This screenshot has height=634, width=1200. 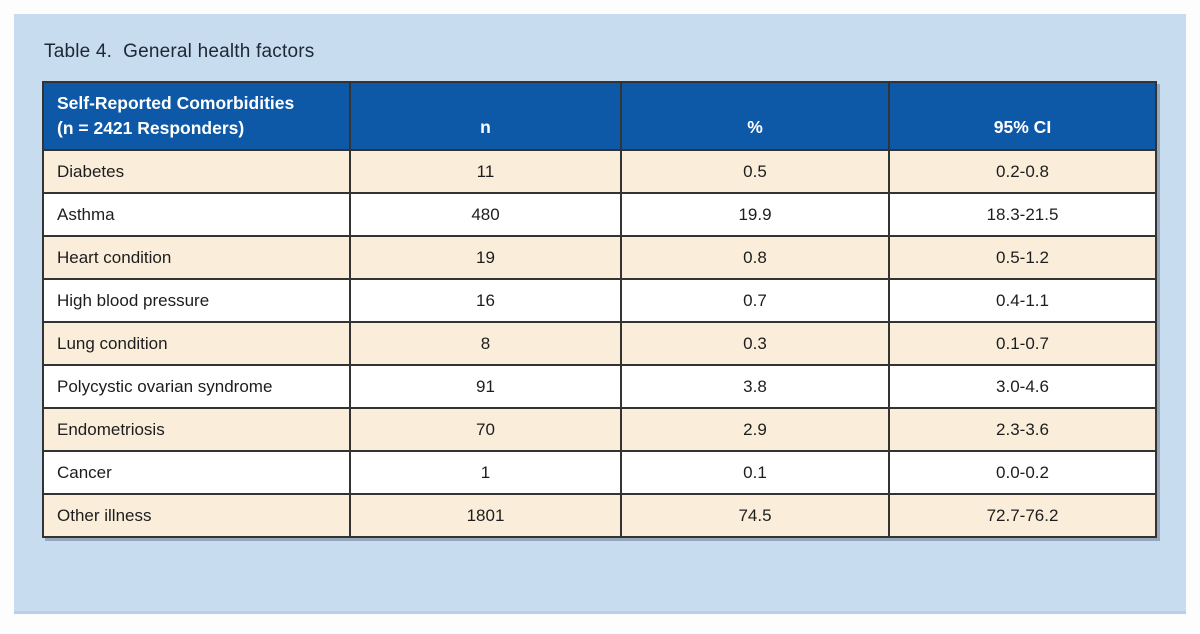 What do you see at coordinates (755, 515) in the screenshot?
I see `percent-cell: 74.5` at bounding box center [755, 515].